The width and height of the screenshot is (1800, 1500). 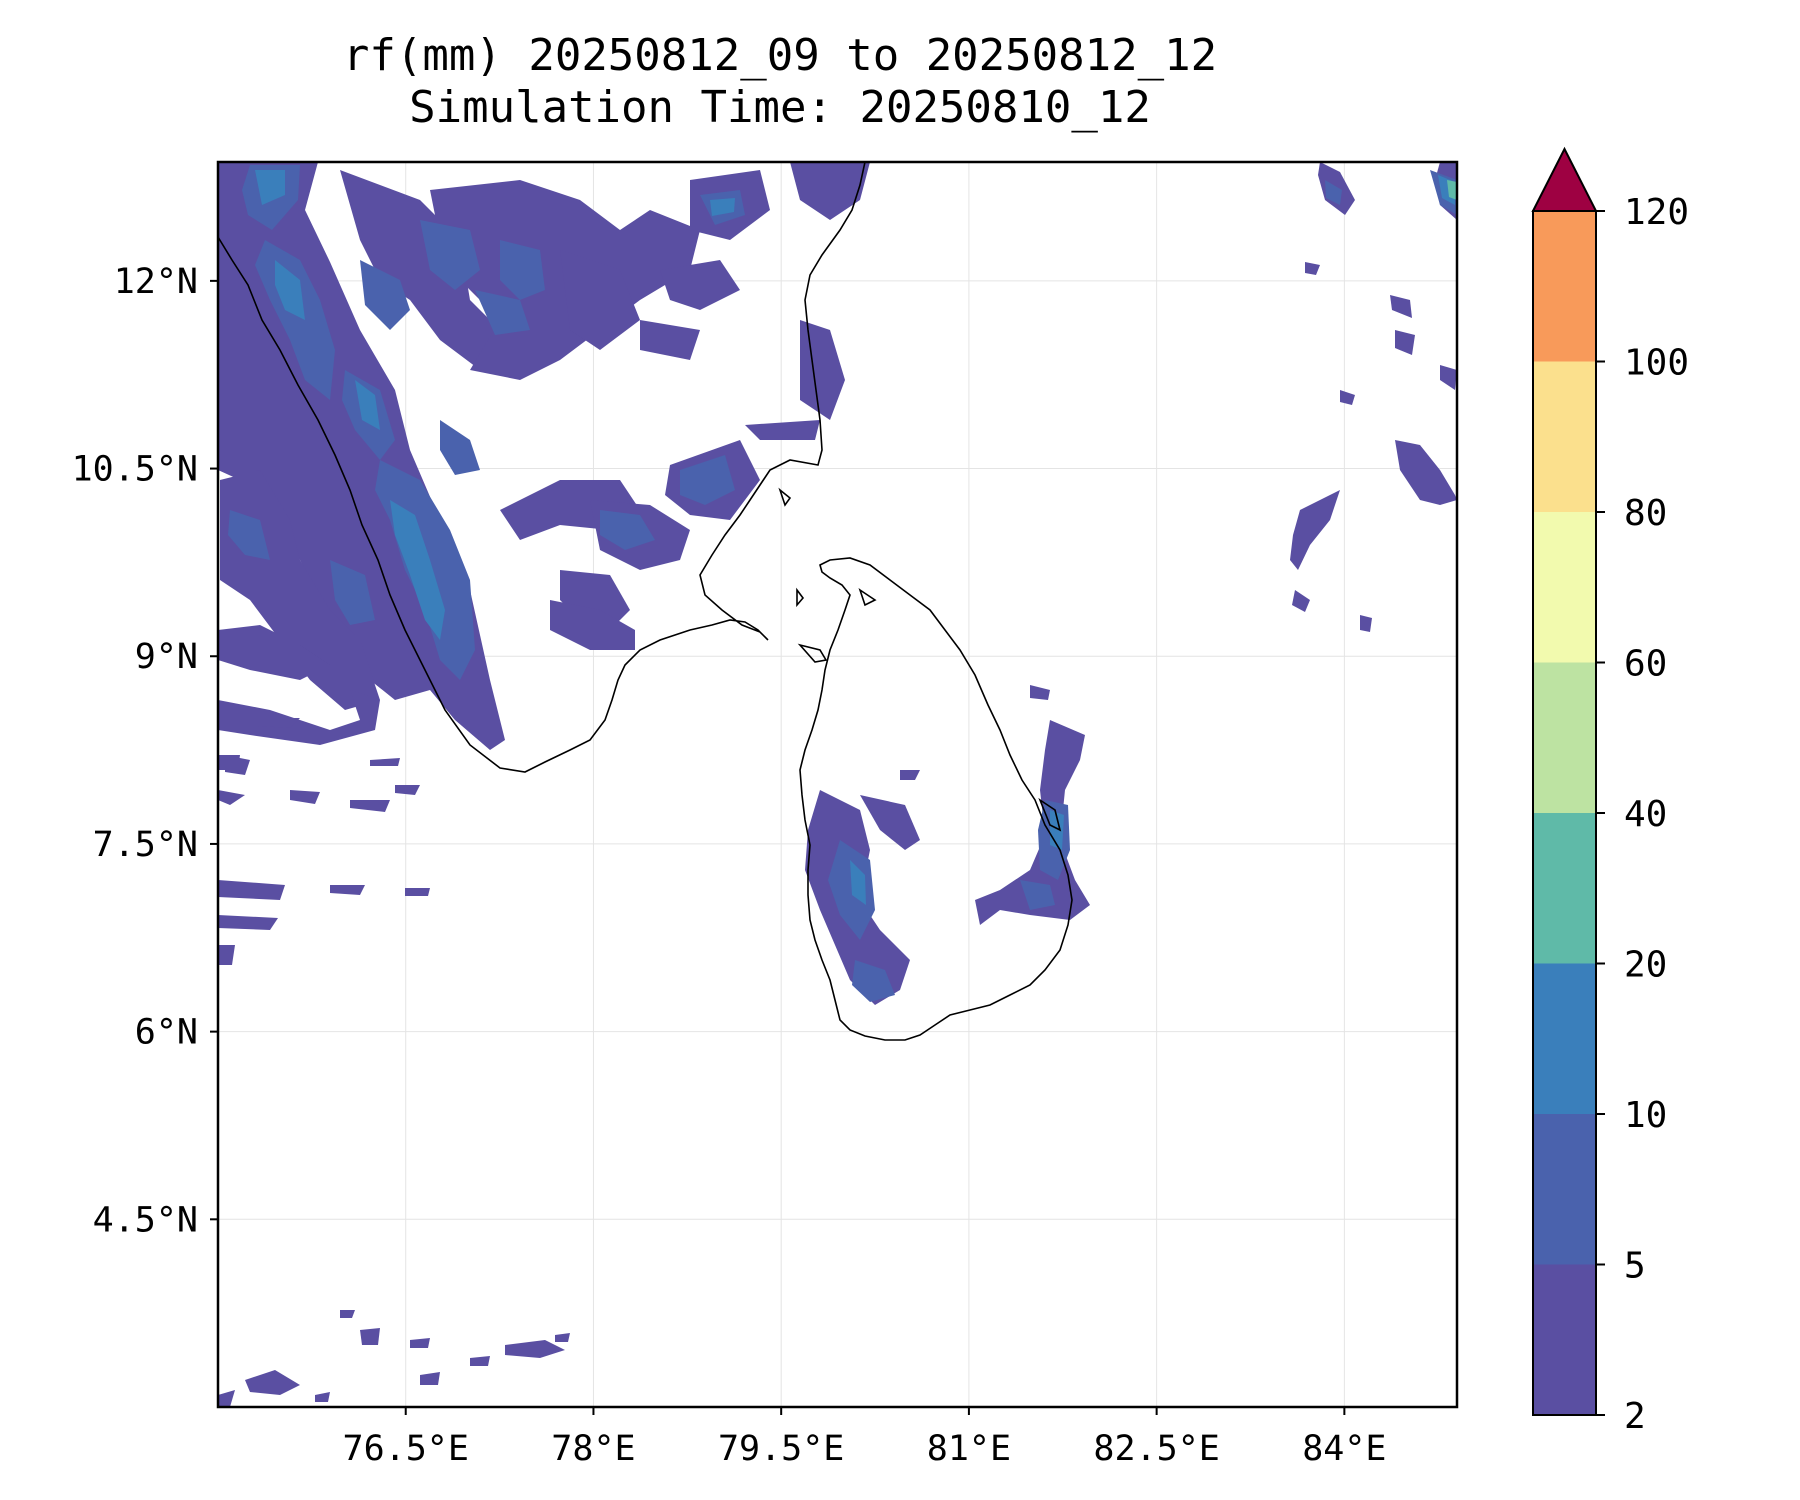 I want to click on map-title: rf(mm) 20250812_09 to 20250812_12, so click(x=780, y=55).